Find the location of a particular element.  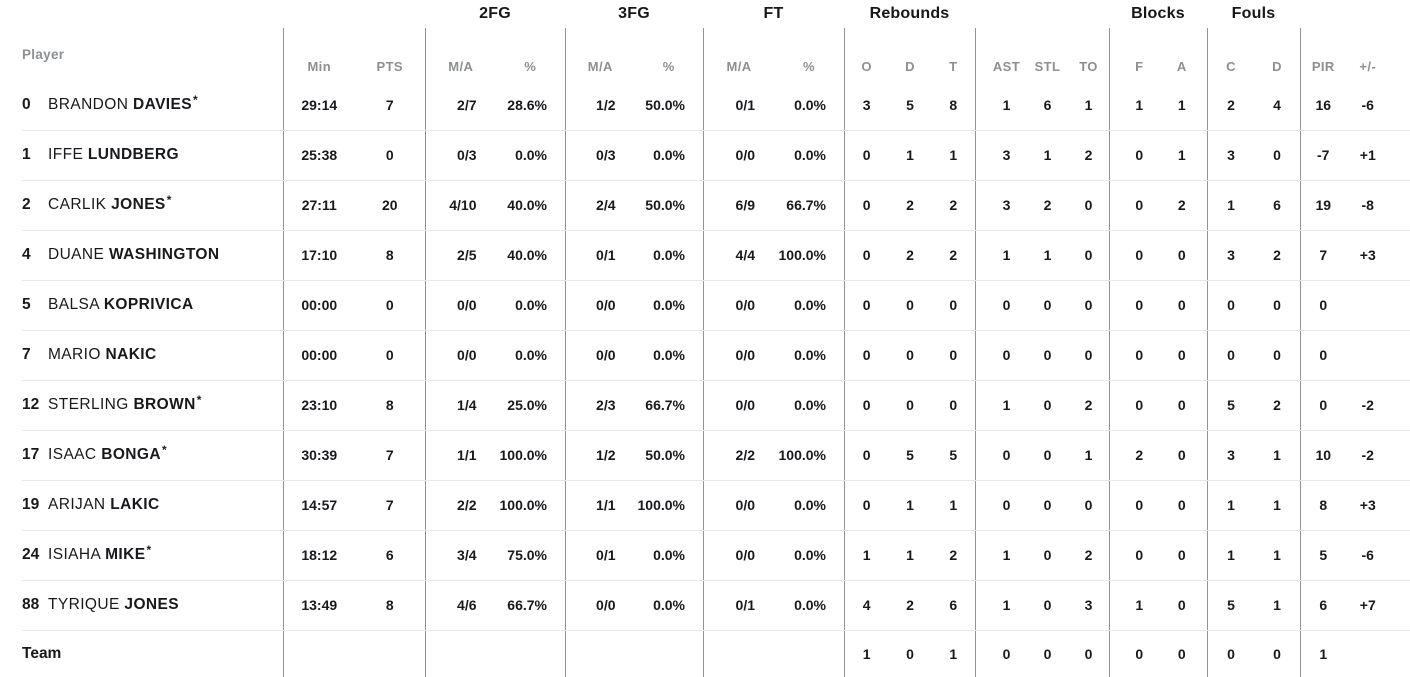

stat-reb-t: 0 is located at coordinates (953, 405).